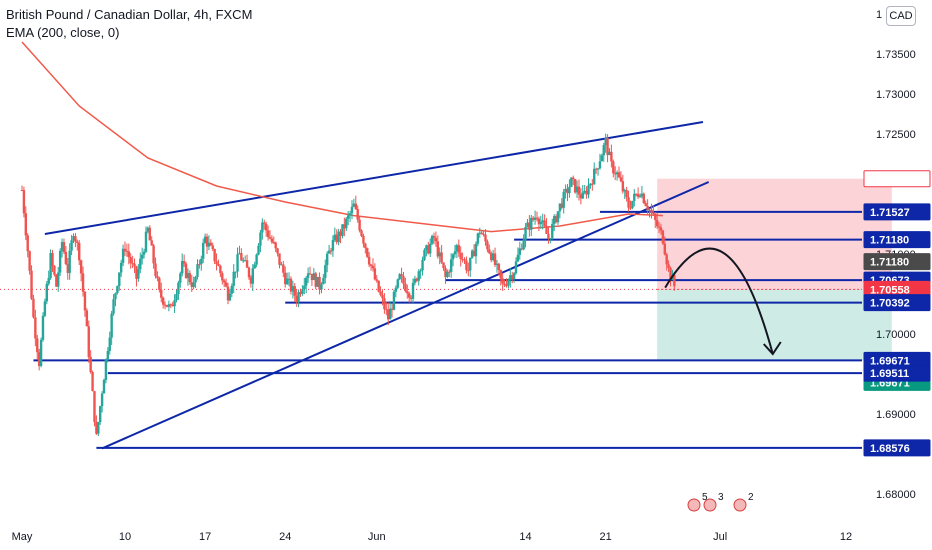 This screenshot has width=932, height=550. I want to click on event-flag-icon, so click(710, 505).